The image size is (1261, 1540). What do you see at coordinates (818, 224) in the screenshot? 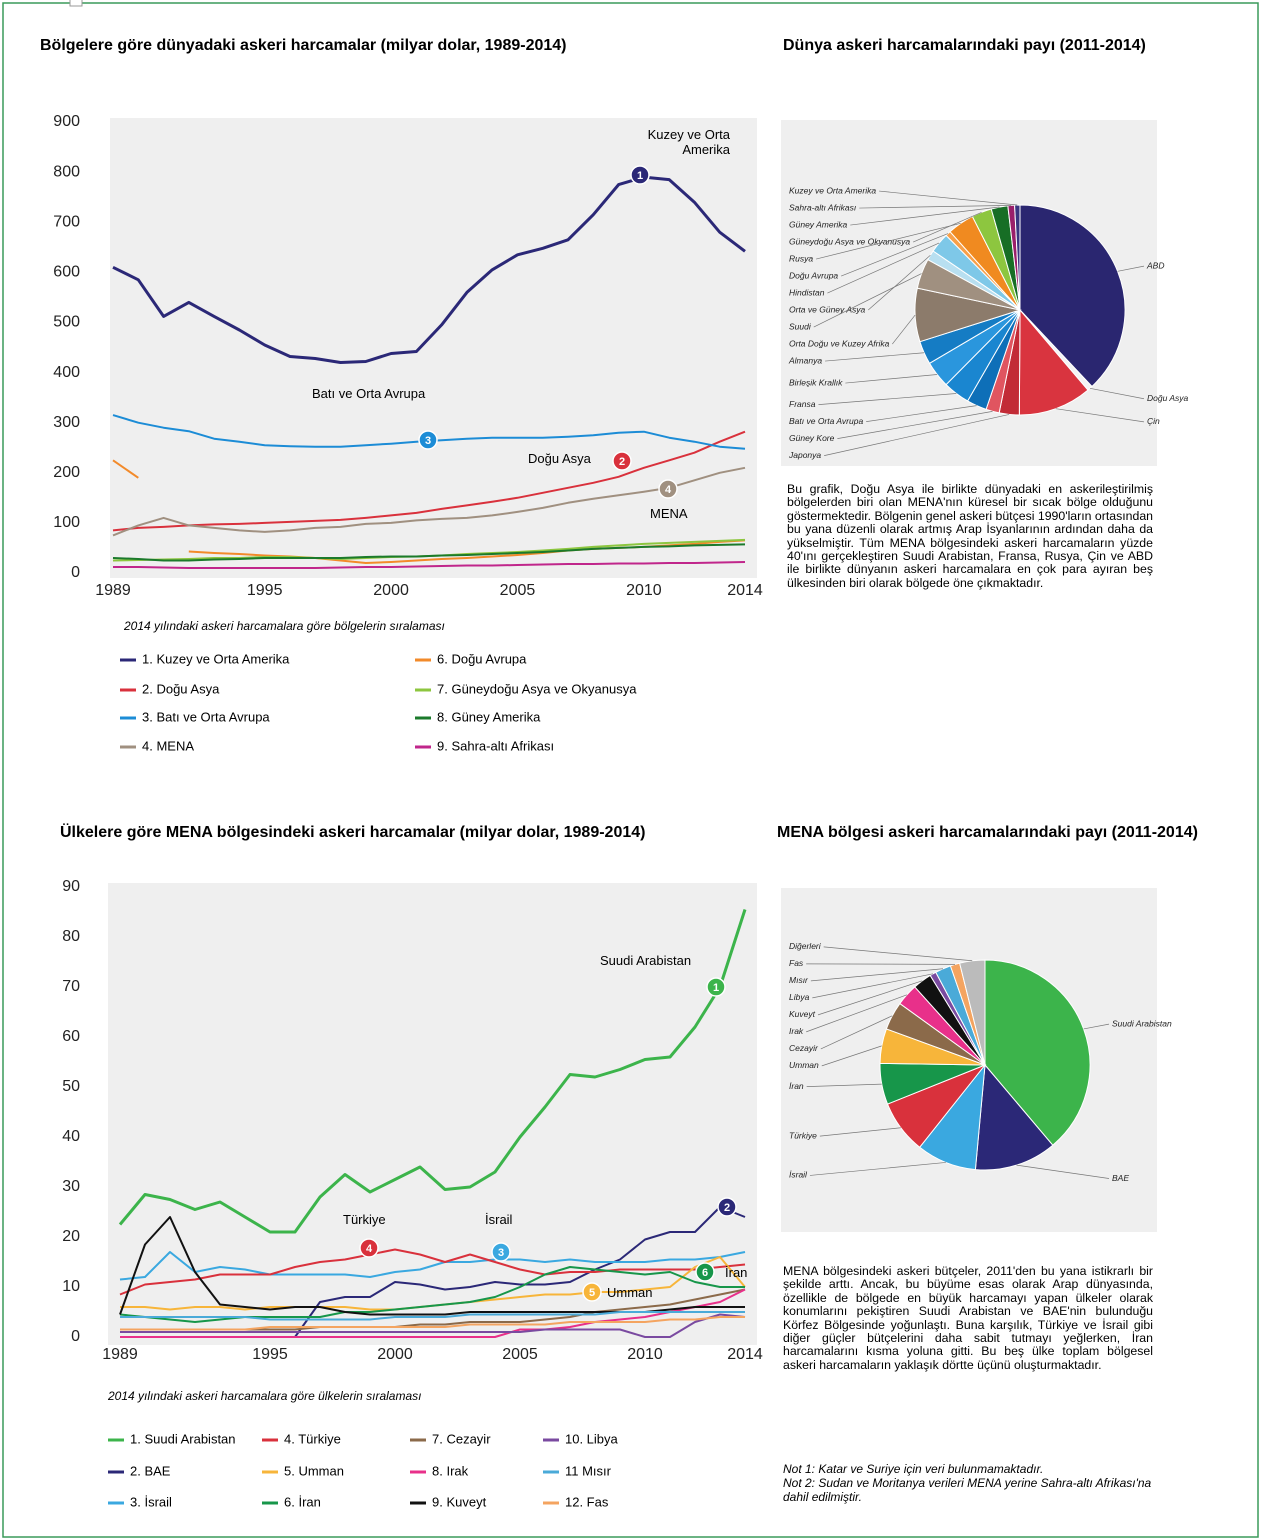
I see `pie-label: Güney Amerika` at bounding box center [818, 224].